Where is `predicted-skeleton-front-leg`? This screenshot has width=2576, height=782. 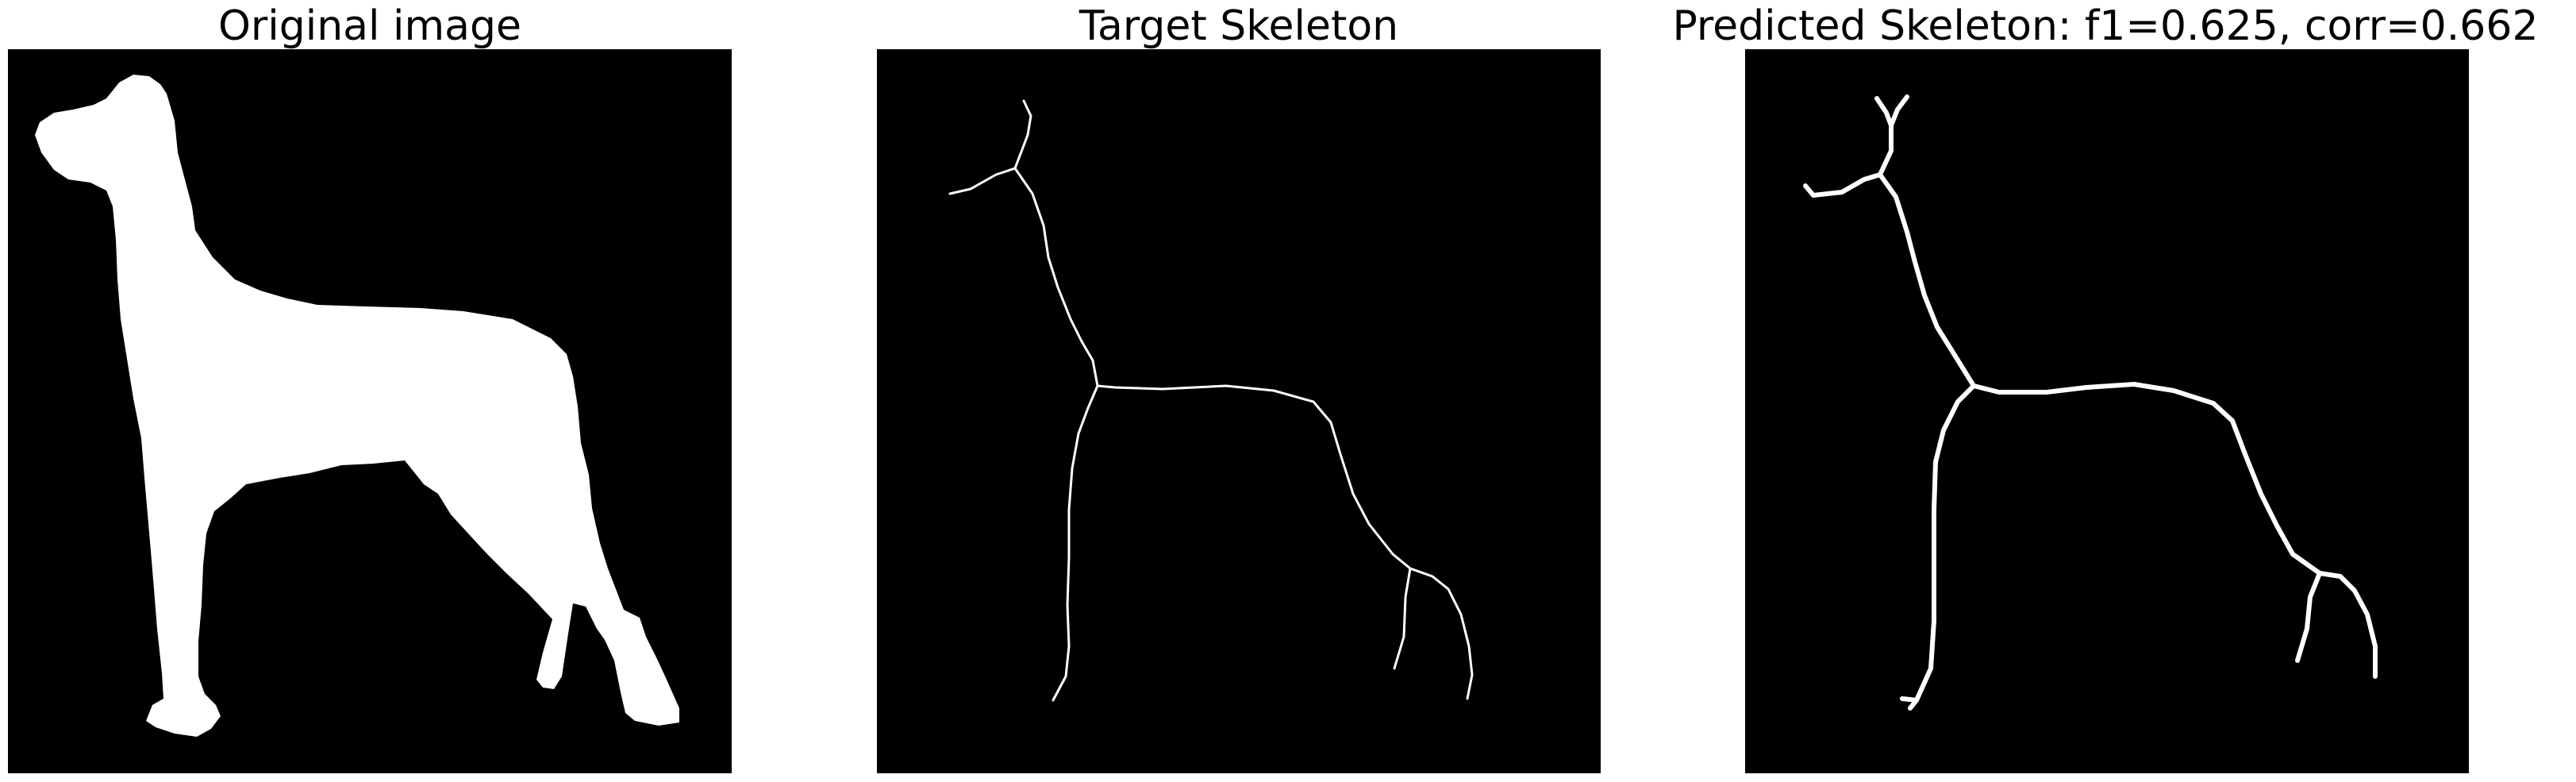
predicted-skeleton-front-leg is located at coordinates (1942, 547).